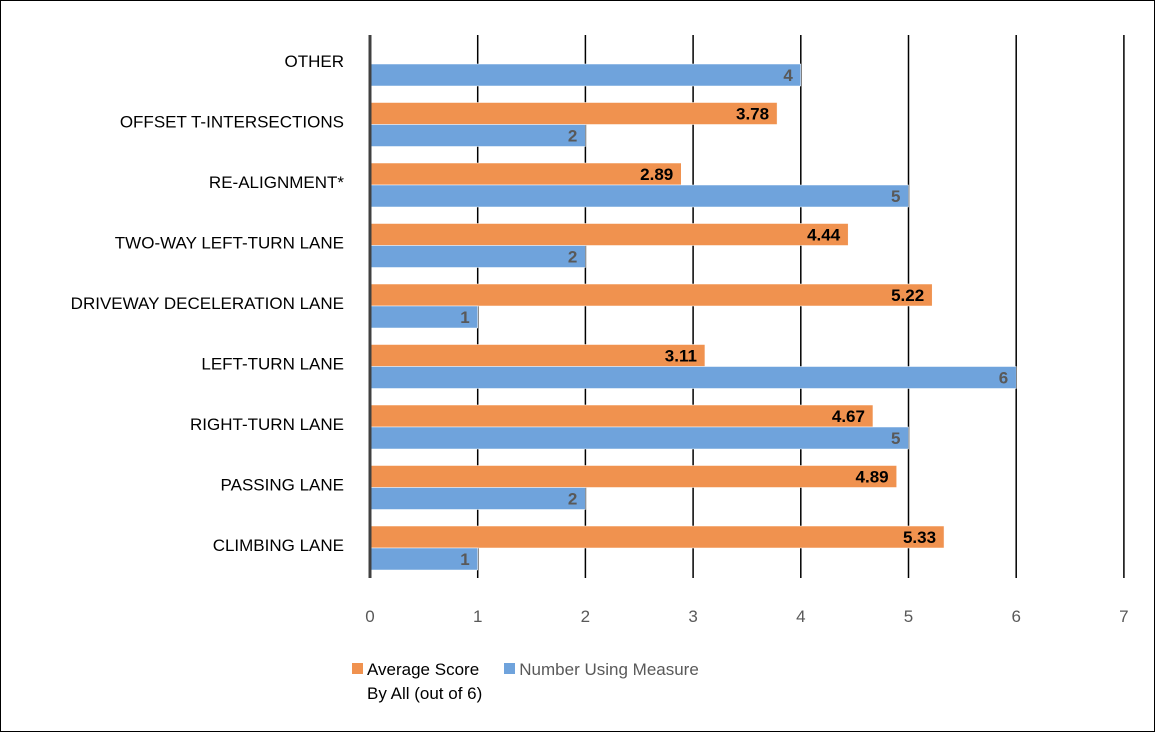  Describe the element at coordinates (315, 61) in the screenshot. I see `category-label: OTHER` at that location.